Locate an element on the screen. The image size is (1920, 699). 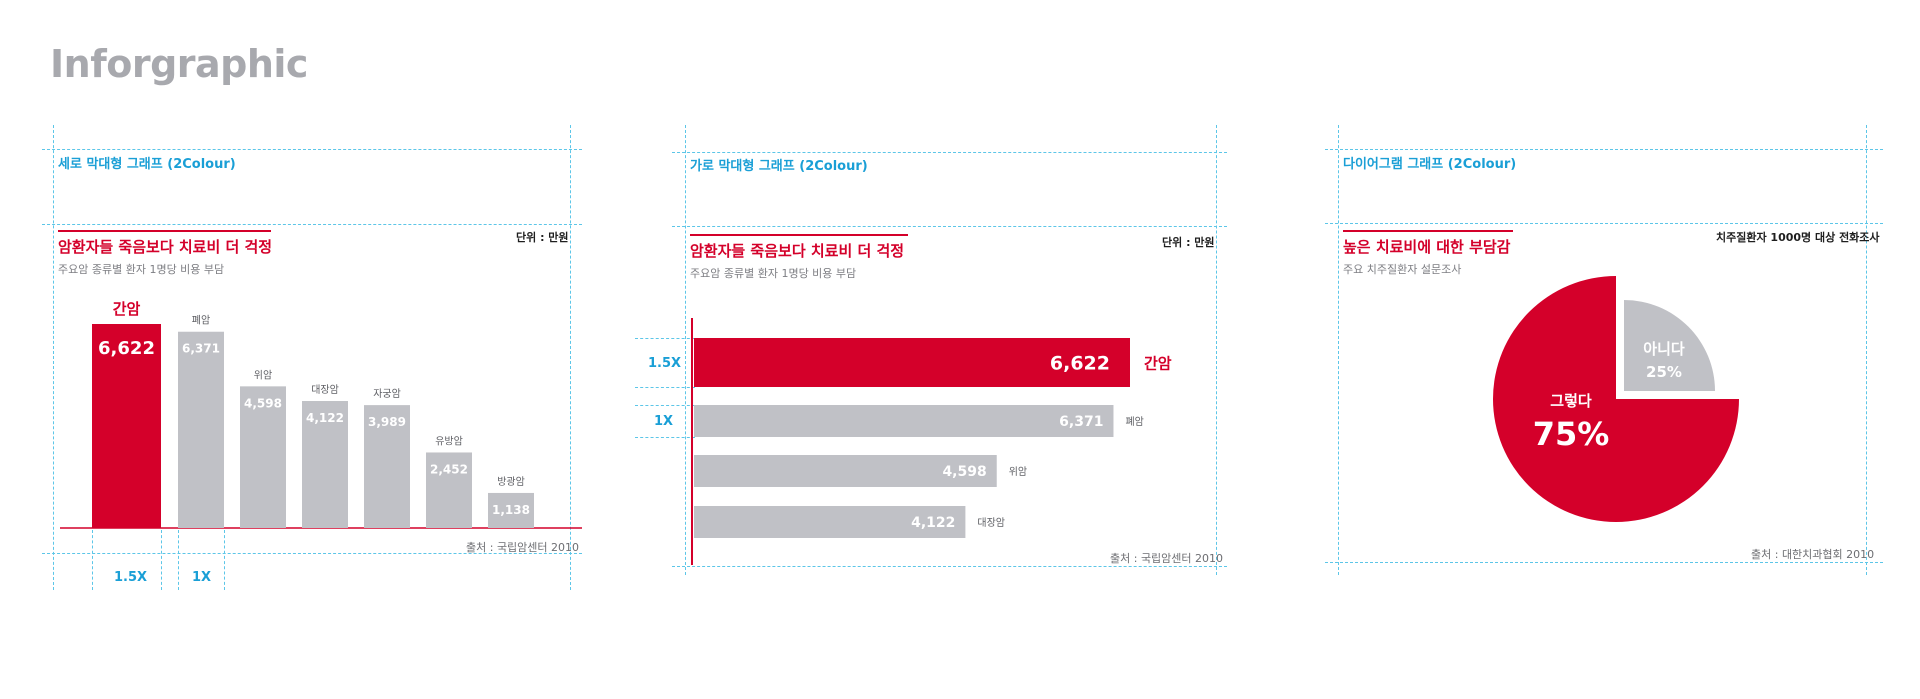
pie-slice-label: 그렇다 is located at coordinates (1571, 401).